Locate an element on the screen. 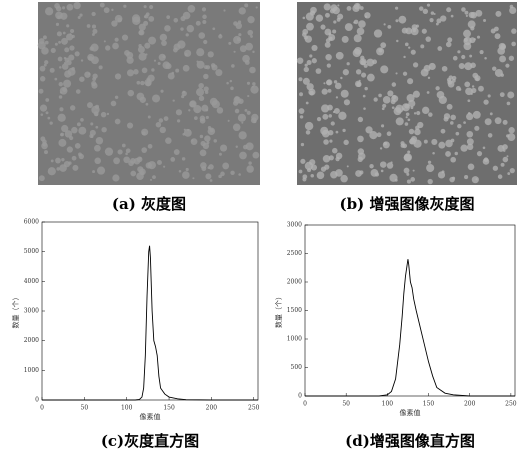 The image size is (520, 461). chart-title: (d)增强图像直方图 is located at coordinates (410, 441).